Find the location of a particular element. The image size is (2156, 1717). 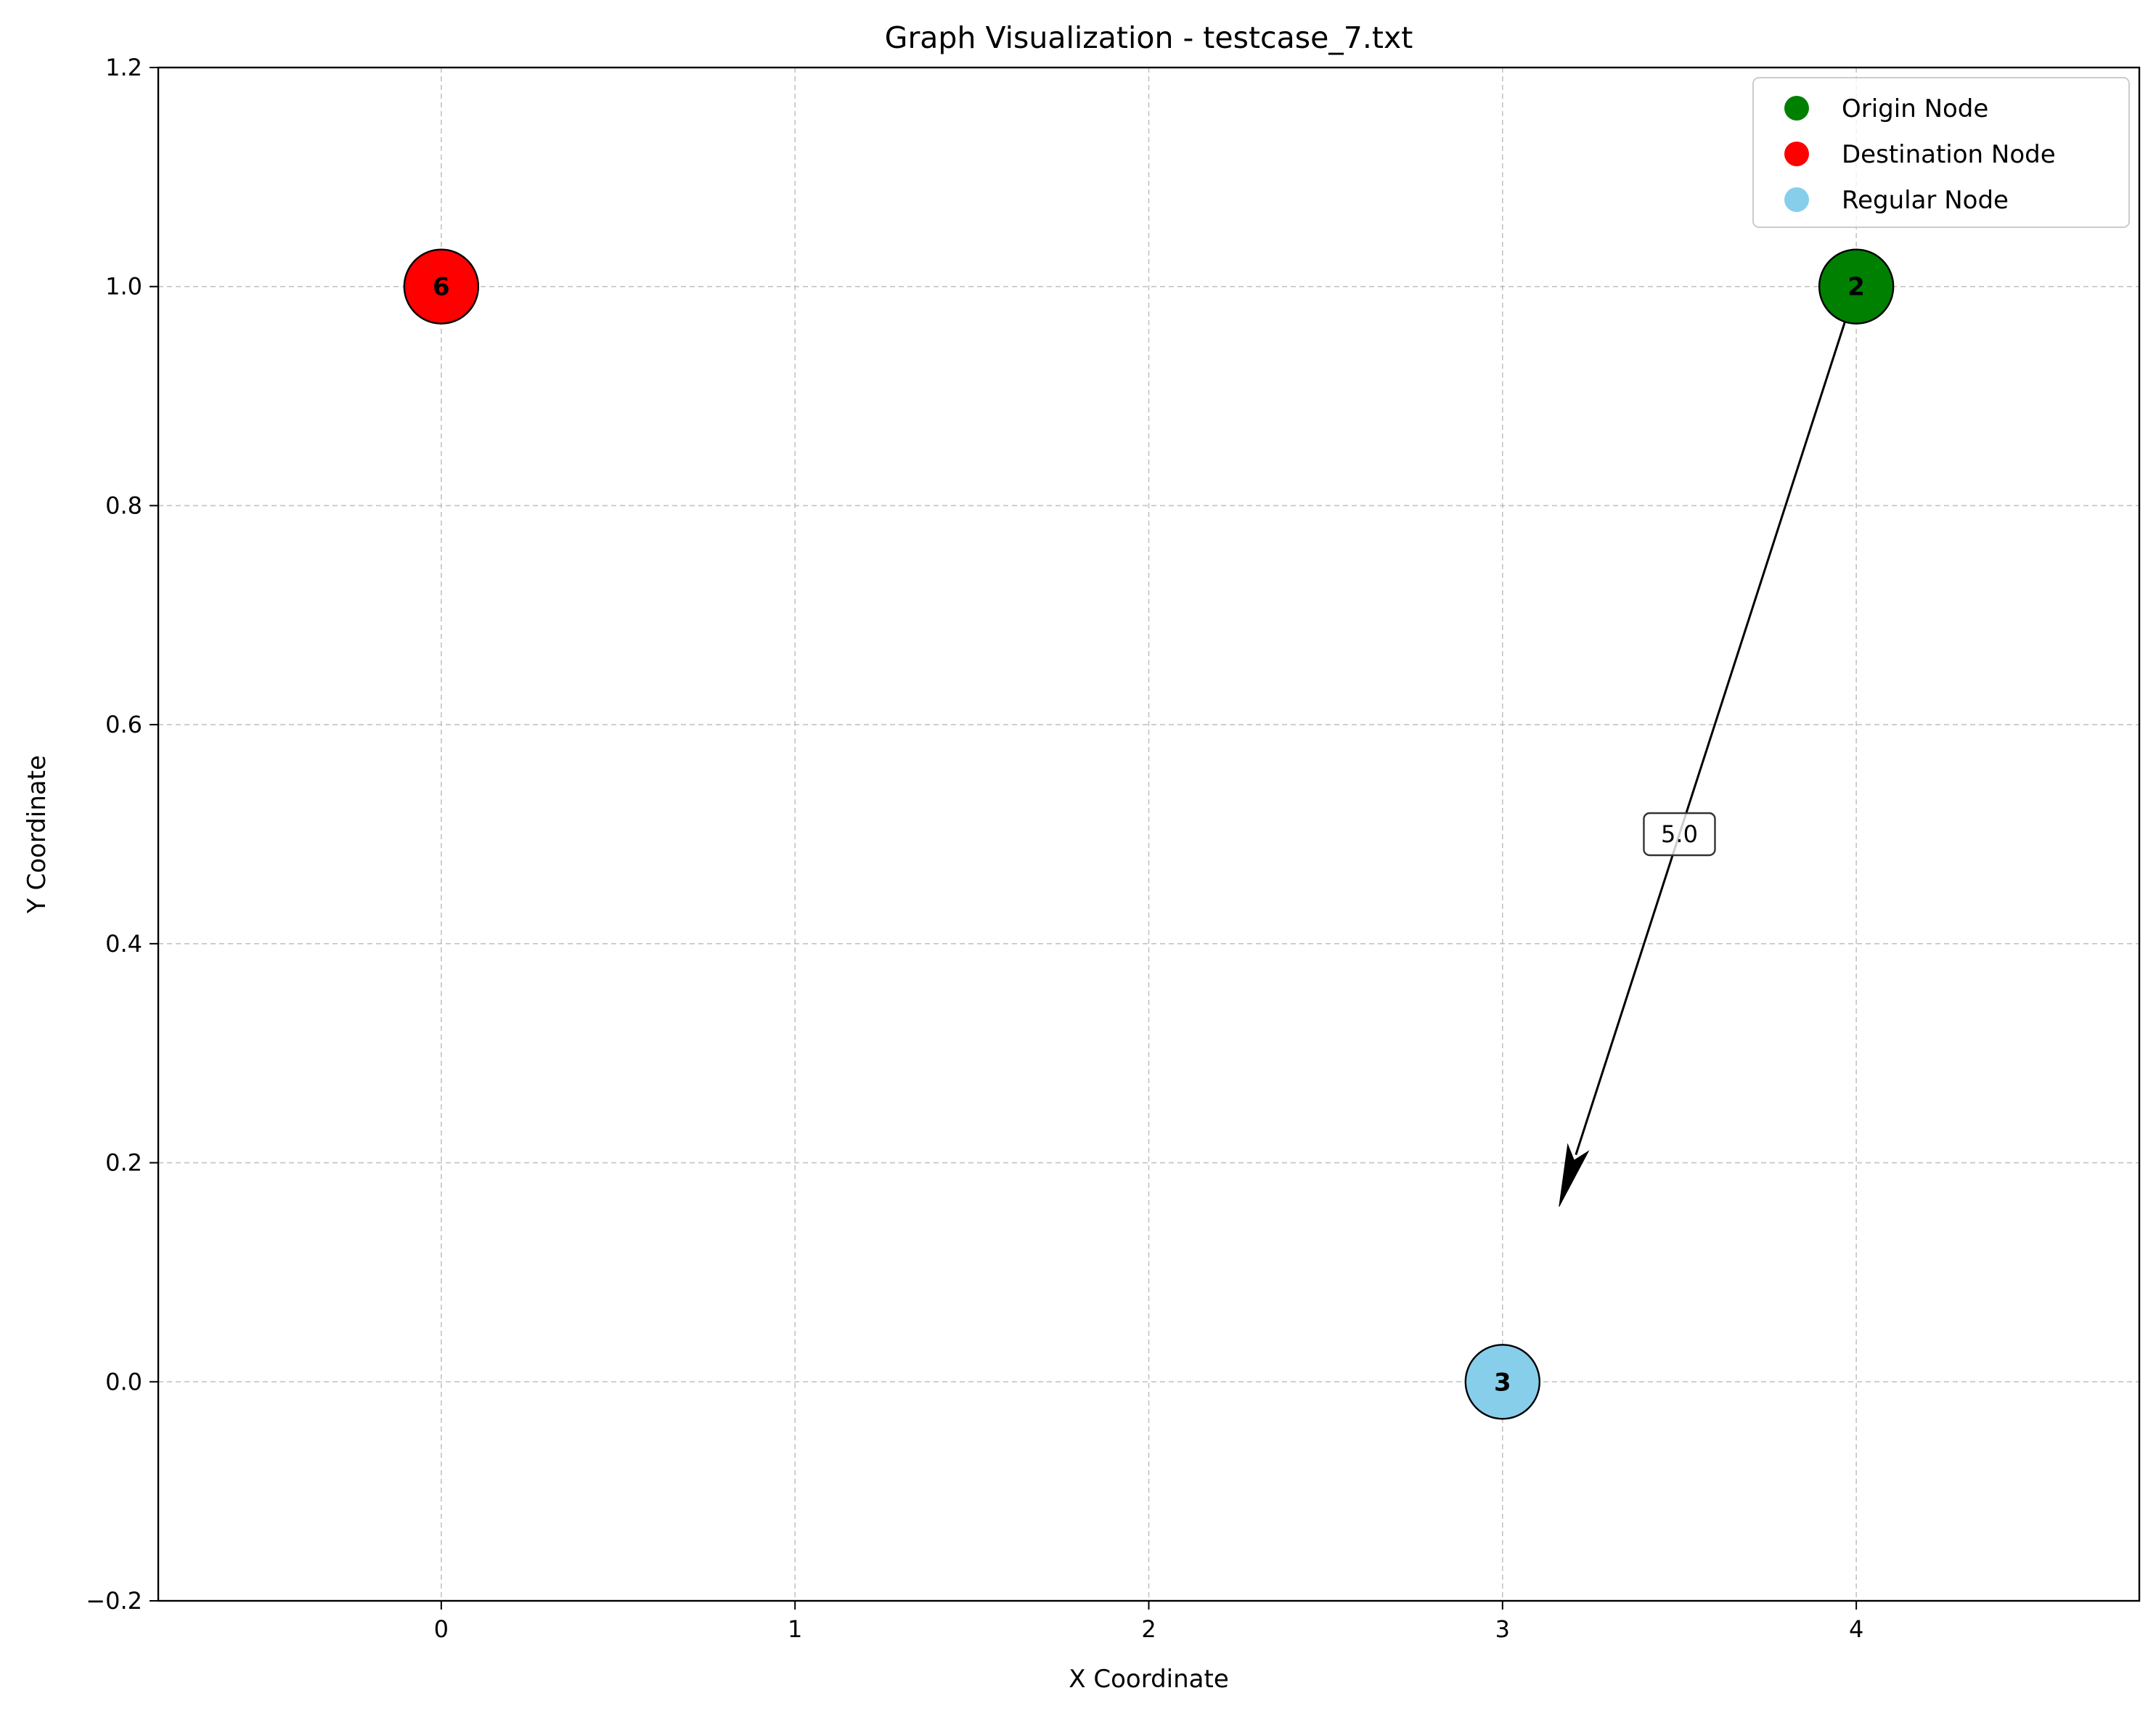

x-tick-label: 4 is located at coordinates (1856, 1629).